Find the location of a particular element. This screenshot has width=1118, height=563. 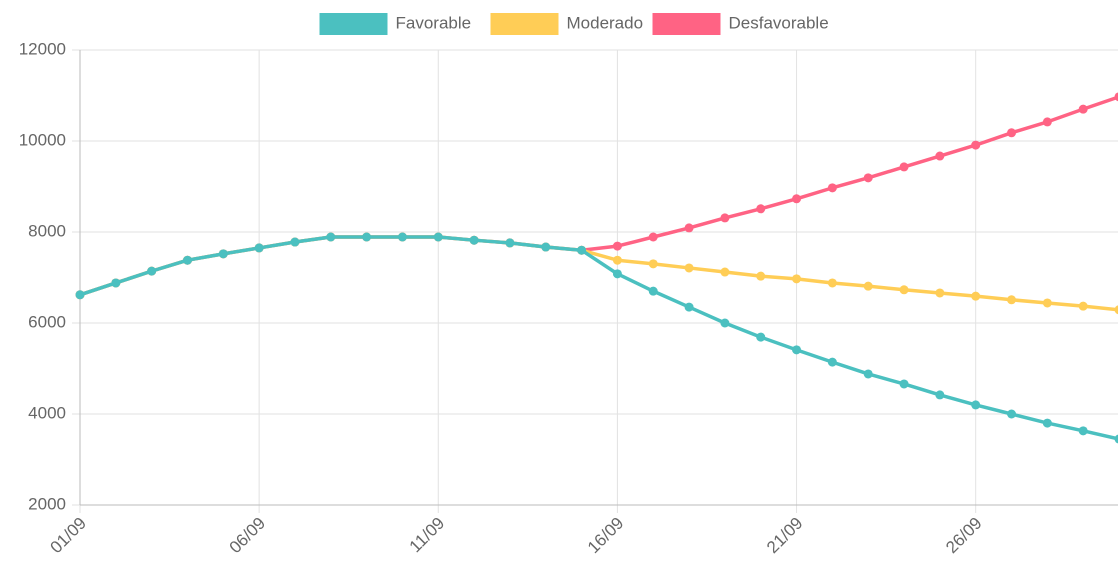

y-tick-label: 8000 is located at coordinates (47, 230).